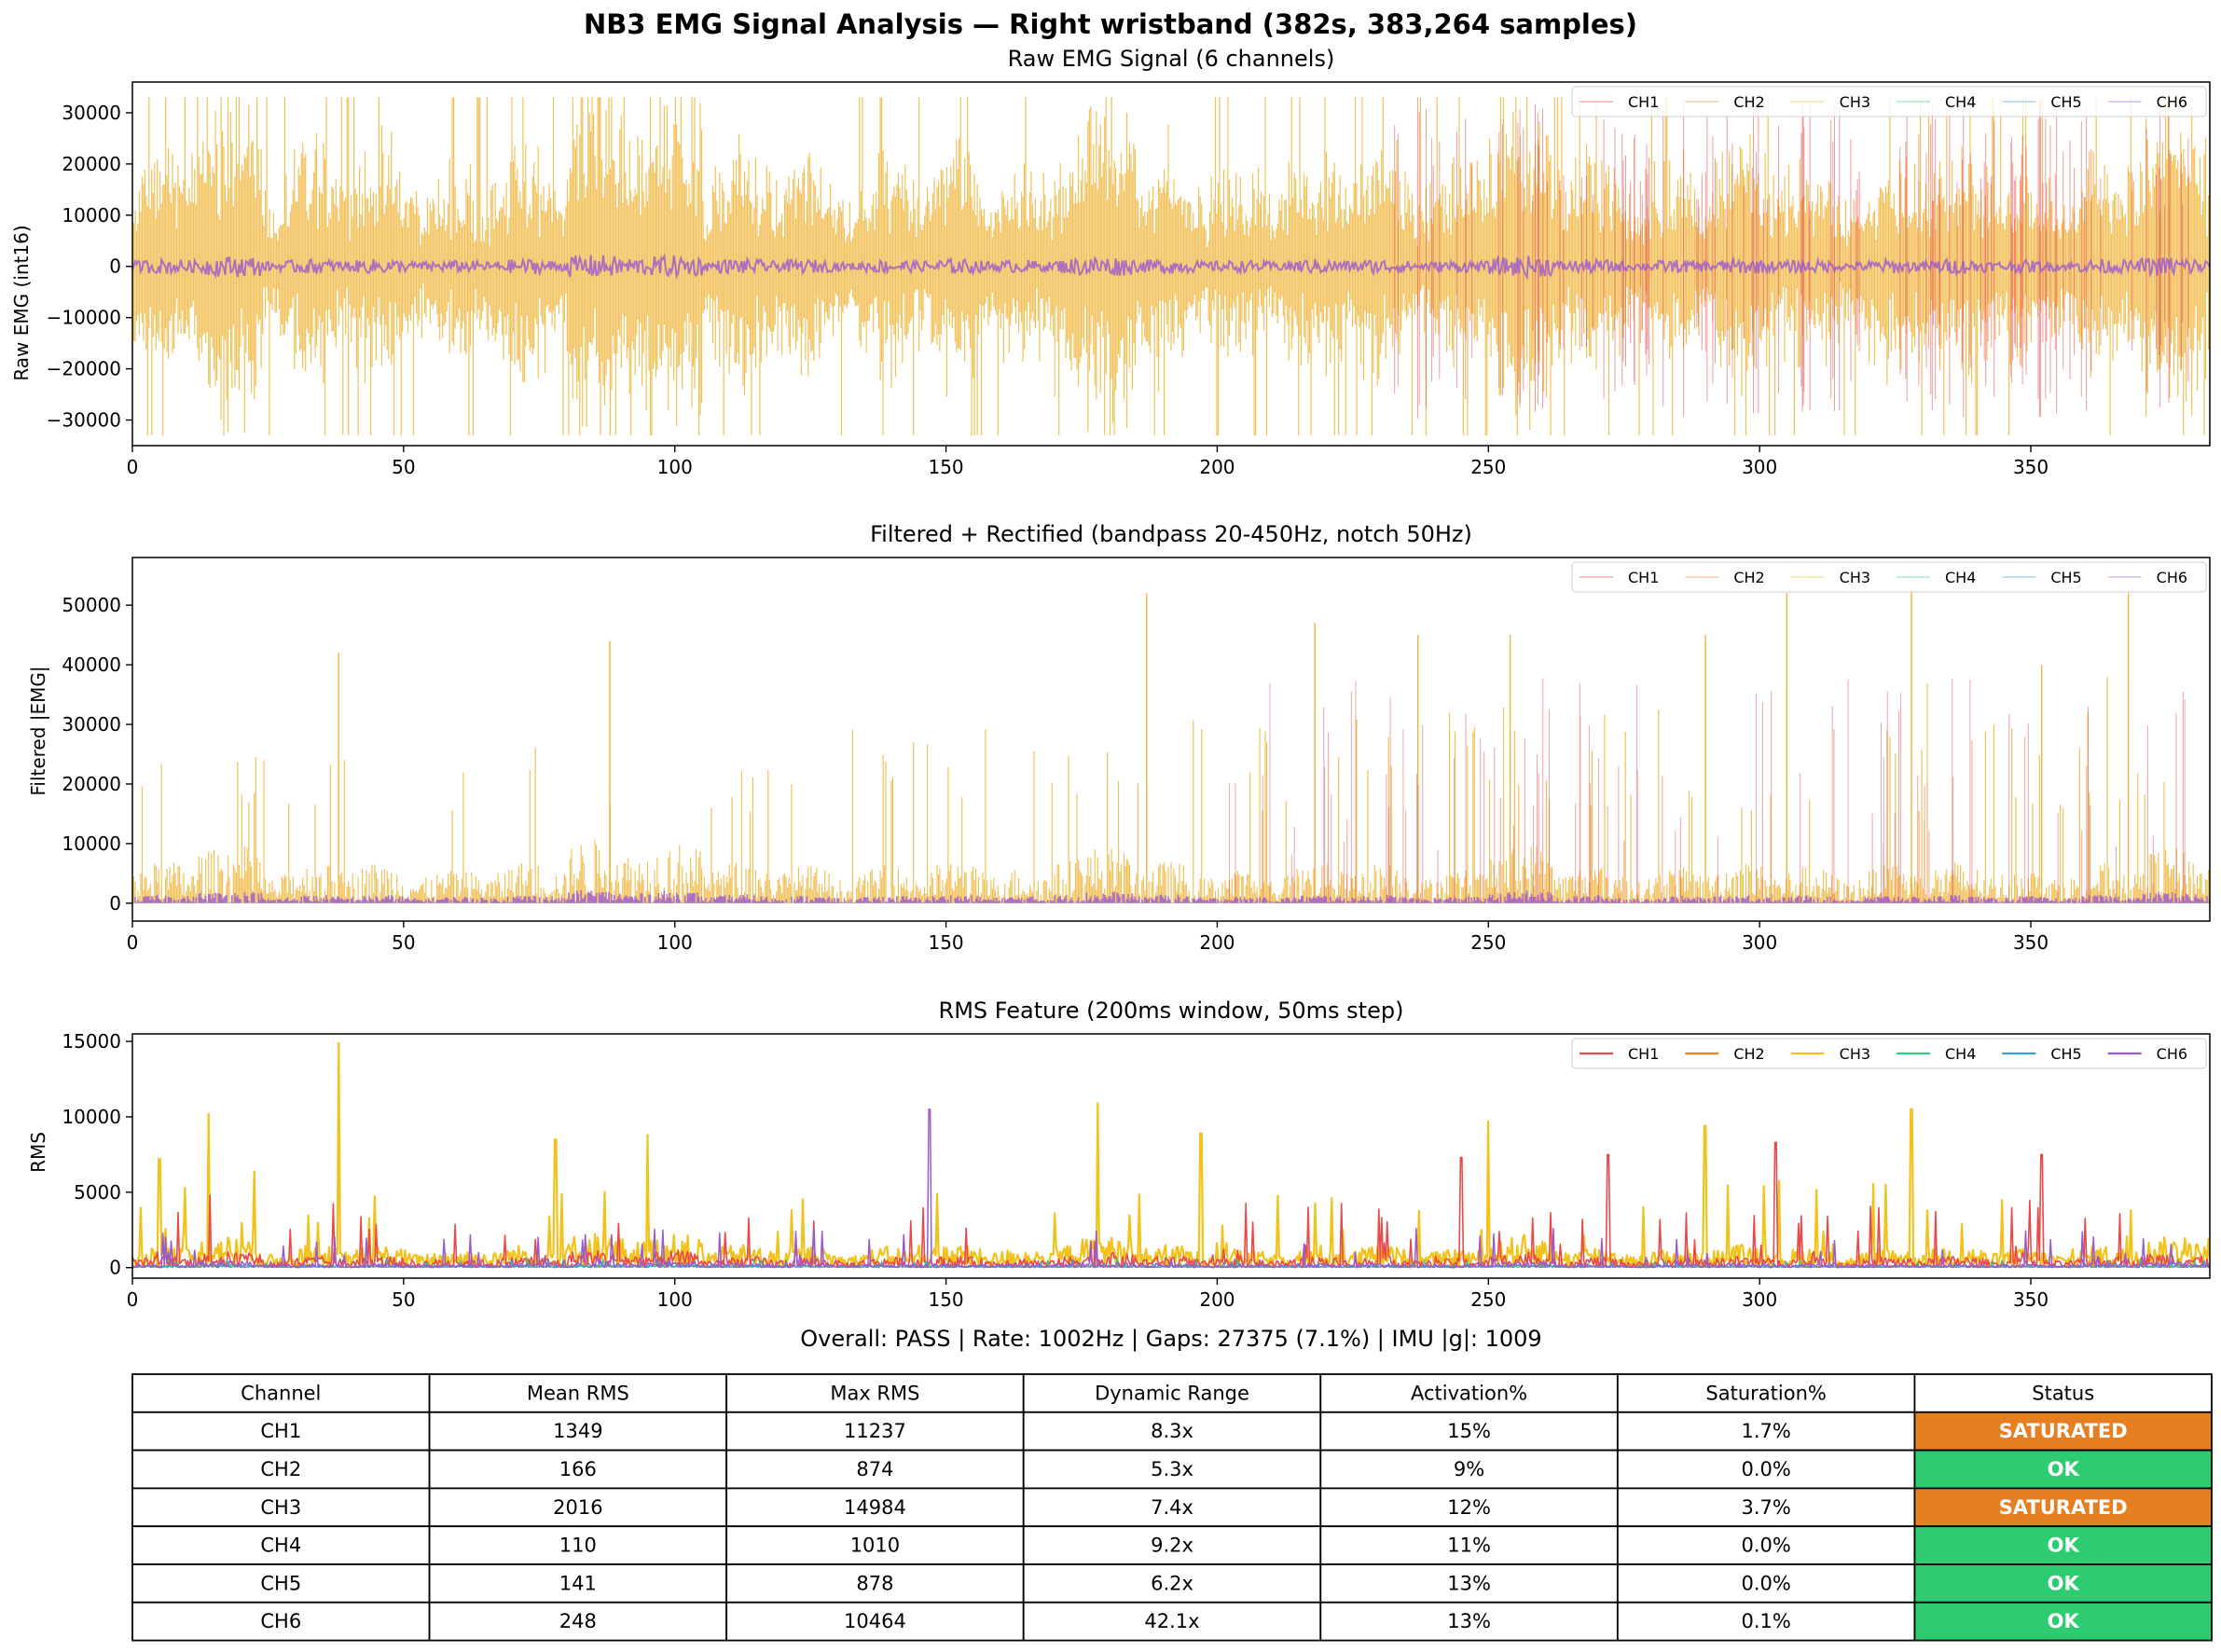  I want to click on table-cell-value: CH2, so click(280, 1469).